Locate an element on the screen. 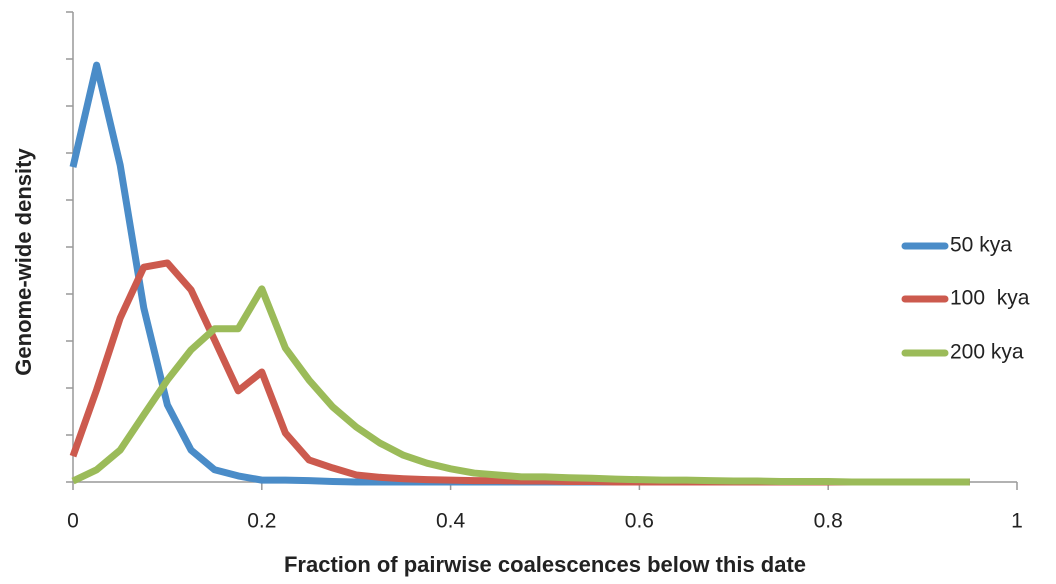 This screenshot has height=584, width=1056. x-tick-label: 0.8 is located at coordinates (828, 521).